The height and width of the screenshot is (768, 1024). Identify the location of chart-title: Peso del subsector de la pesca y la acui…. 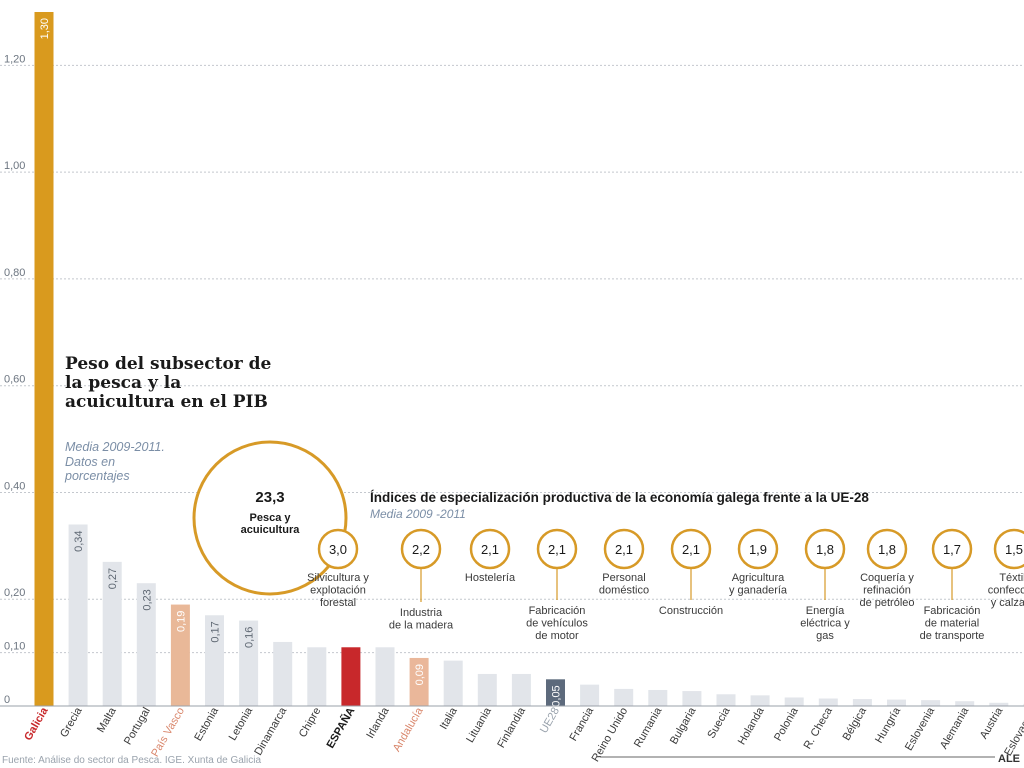
(168, 383).